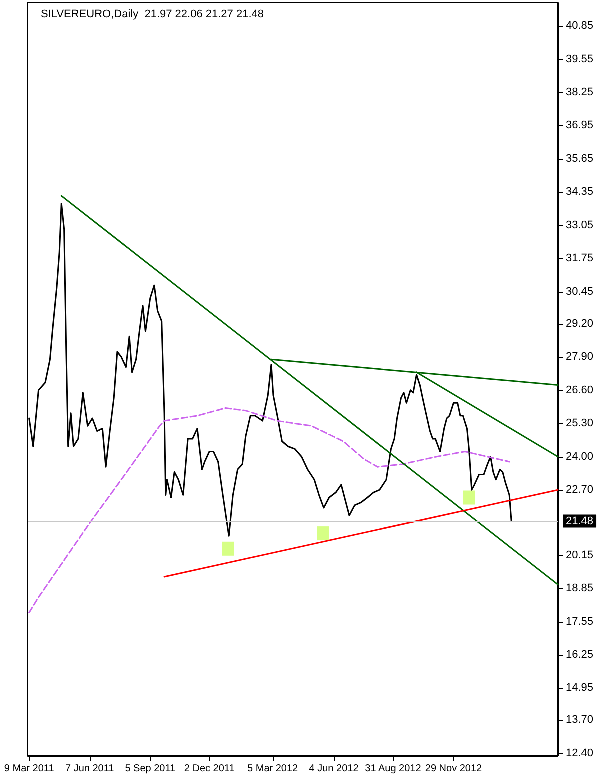 The image size is (605, 776). Describe the element at coordinates (150, 769) in the screenshot. I see `x-tick-label: 5 Sep 2011` at that location.